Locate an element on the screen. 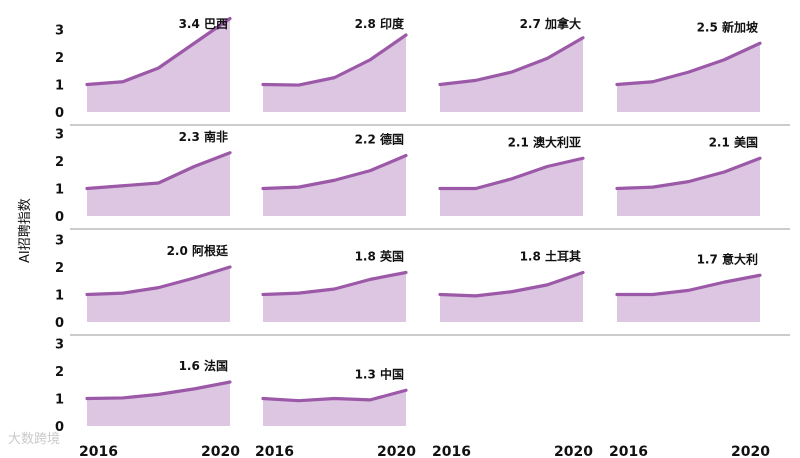 The height and width of the screenshot is (458, 800). panel-label: 1.7 意大利 is located at coordinates (727, 258).